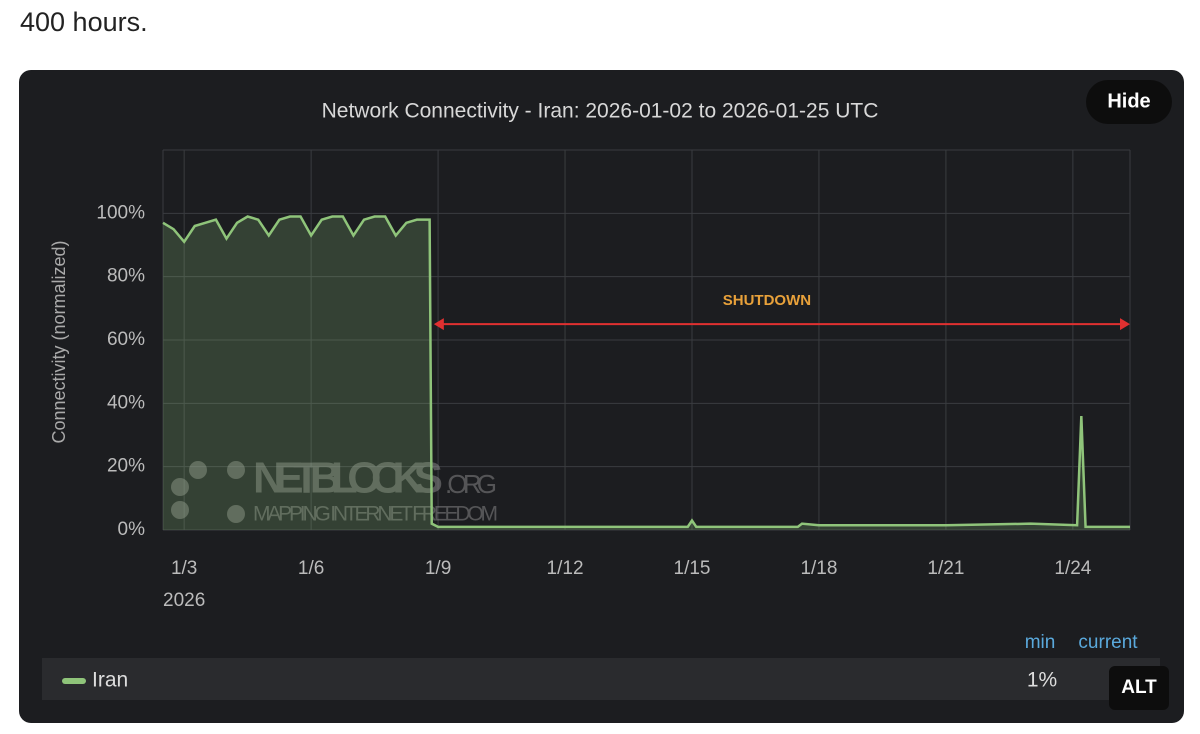 The width and height of the screenshot is (1200, 734). I want to click on x-tick-label: 1/15, so click(692, 568).